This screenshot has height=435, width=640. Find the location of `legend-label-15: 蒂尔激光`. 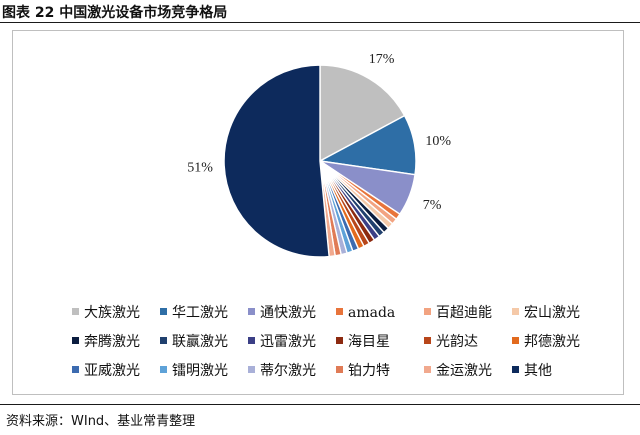

legend-label-15: 蒂尔激光 is located at coordinates (288, 370).